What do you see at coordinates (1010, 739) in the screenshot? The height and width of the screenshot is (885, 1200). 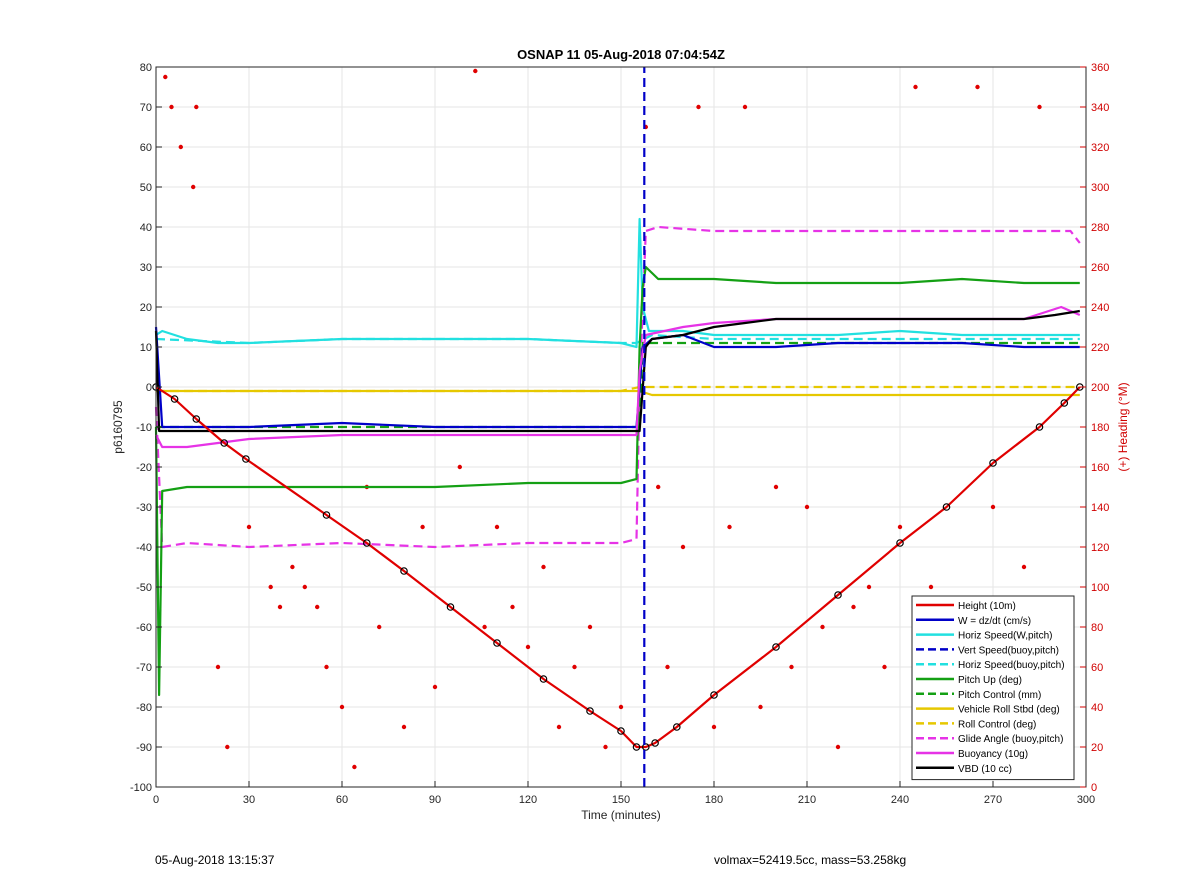 I see `legend-label: Glide Angle (buoy,pitch)` at bounding box center [1010, 739].